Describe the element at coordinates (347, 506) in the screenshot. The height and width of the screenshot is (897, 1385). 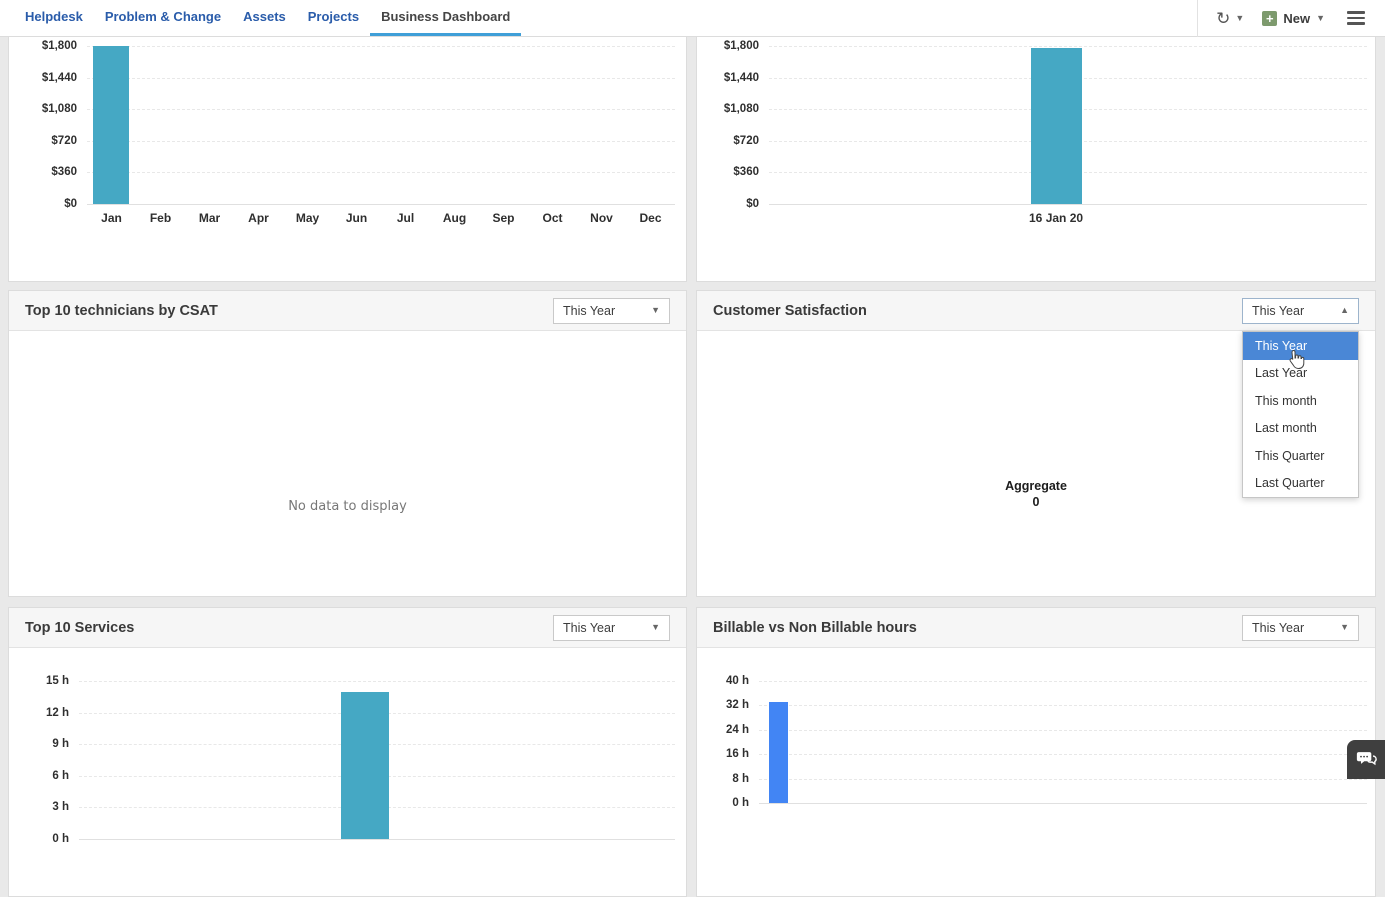
I see `empty-state-text: No data to display` at that location.